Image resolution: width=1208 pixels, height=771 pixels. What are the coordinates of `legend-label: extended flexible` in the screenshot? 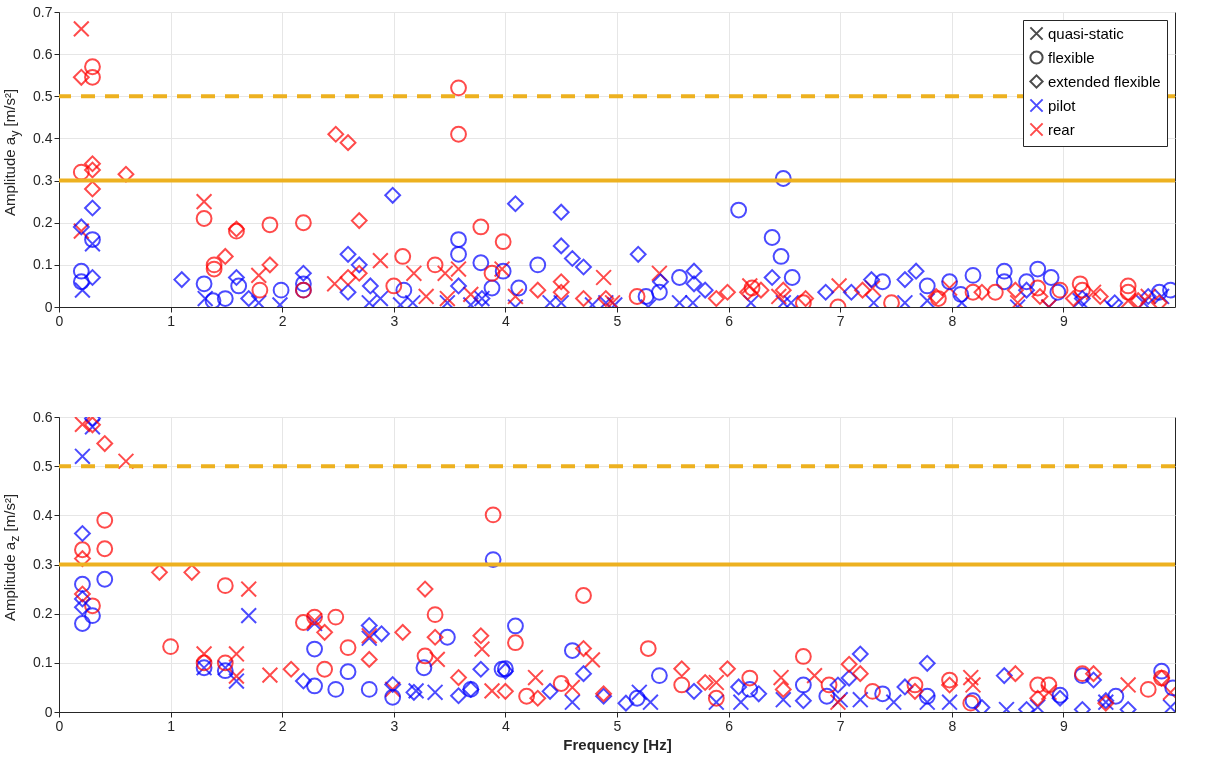 It's located at (1104, 81).